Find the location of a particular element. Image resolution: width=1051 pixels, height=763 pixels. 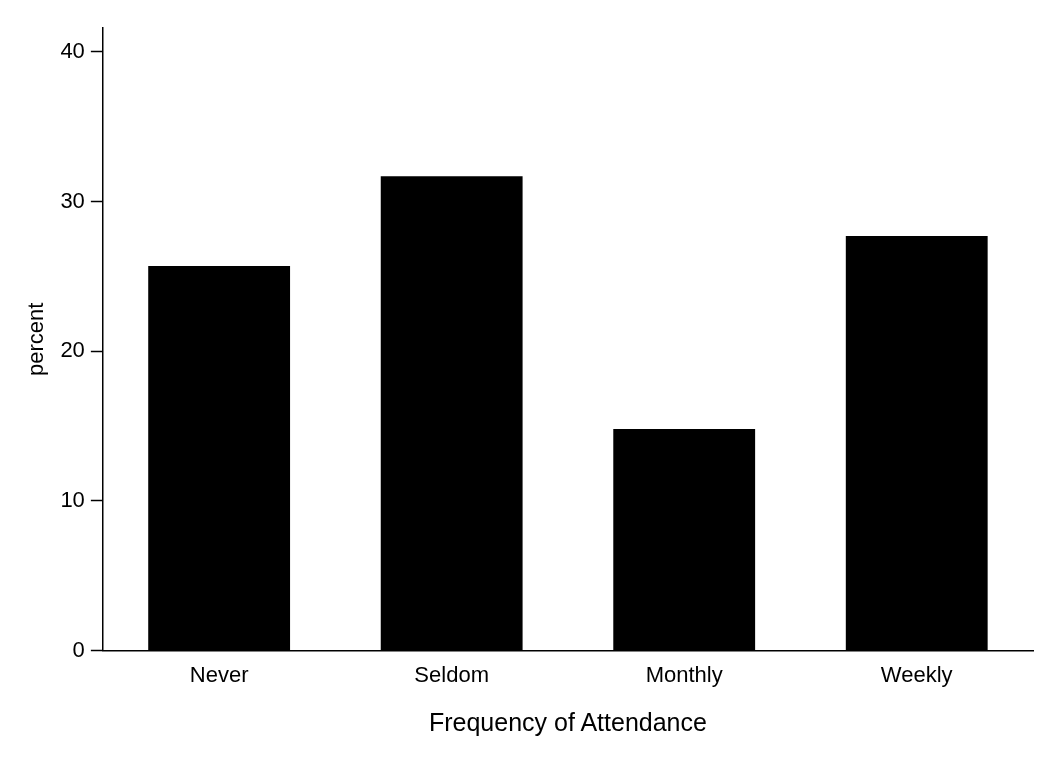

y-tick-label: 40 is located at coordinates (72, 51).